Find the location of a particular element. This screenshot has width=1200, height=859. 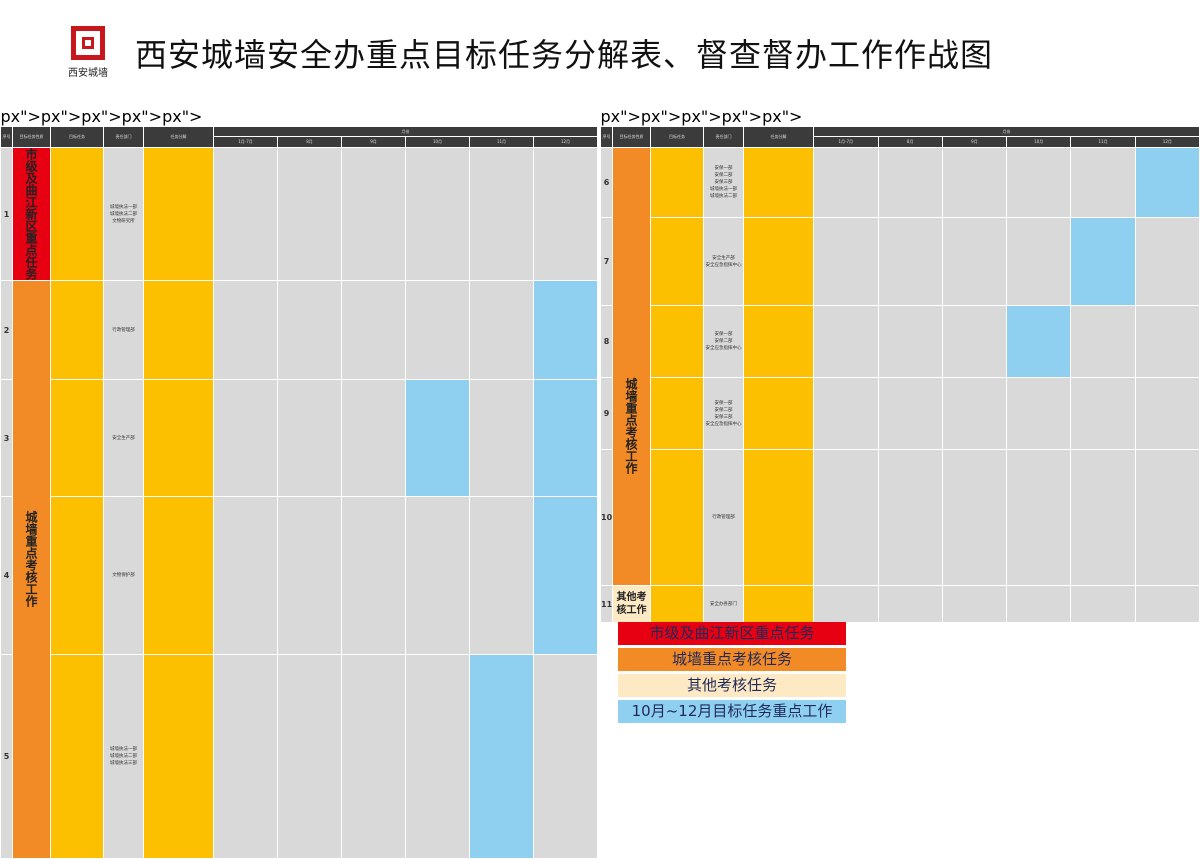

dept-cell: 安保一部 安保二部 安保三部 城墙执法一部 城墙执法二部 is located at coordinates (723, 182).